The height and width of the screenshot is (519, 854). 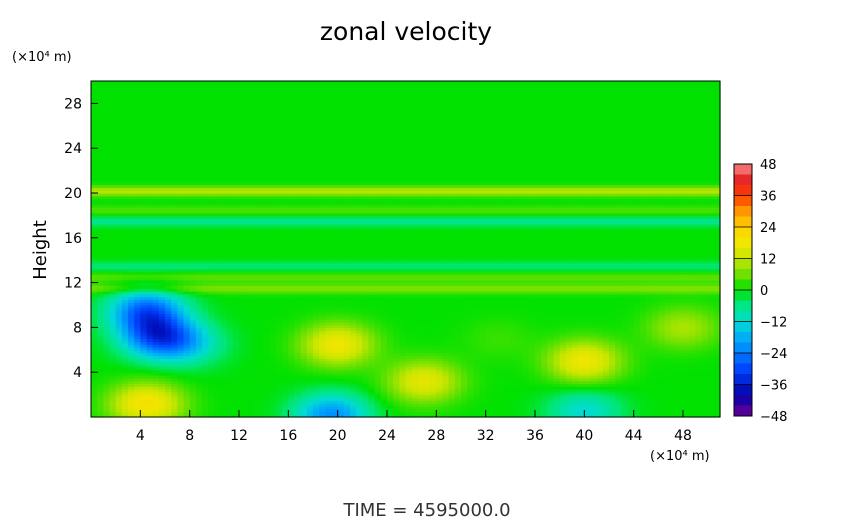 I want to click on colorbar-tick-label: 48, so click(x=768, y=165).